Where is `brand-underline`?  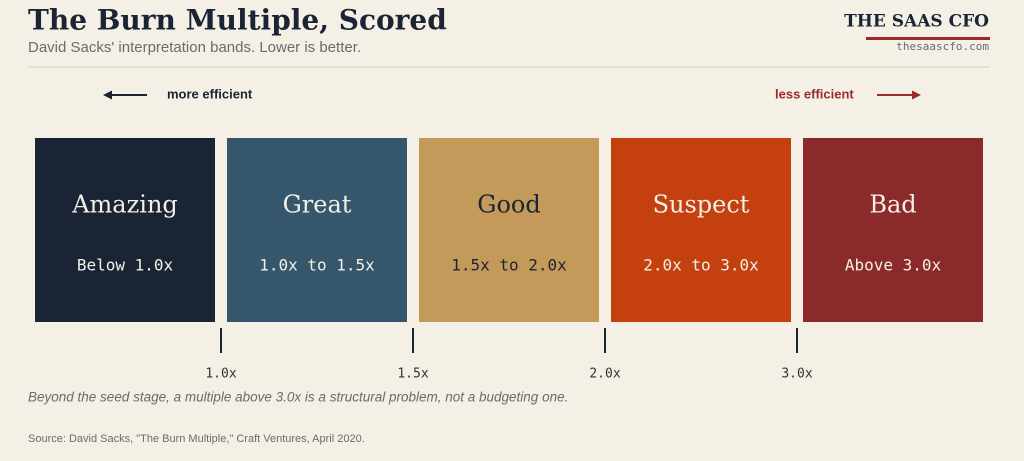 brand-underline is located at coordinates (928, 38).